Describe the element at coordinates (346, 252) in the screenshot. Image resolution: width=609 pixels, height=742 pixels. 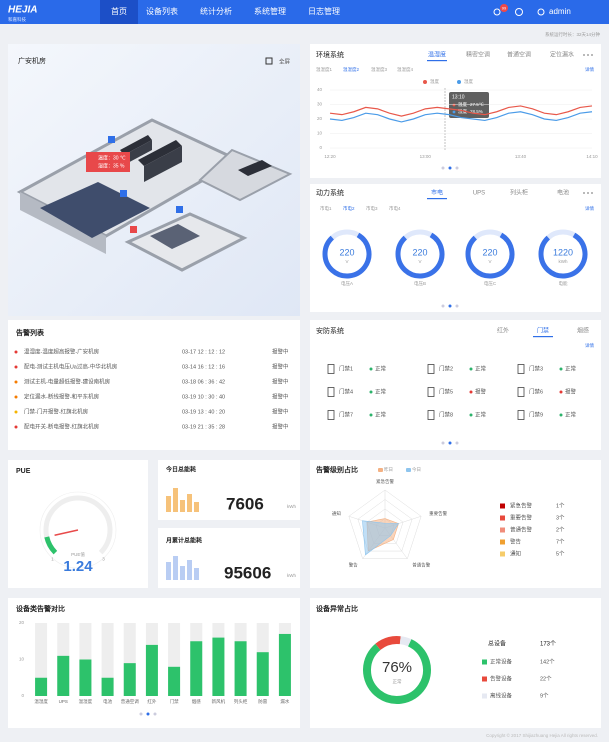
I see `gauge-value: 220` at that location.